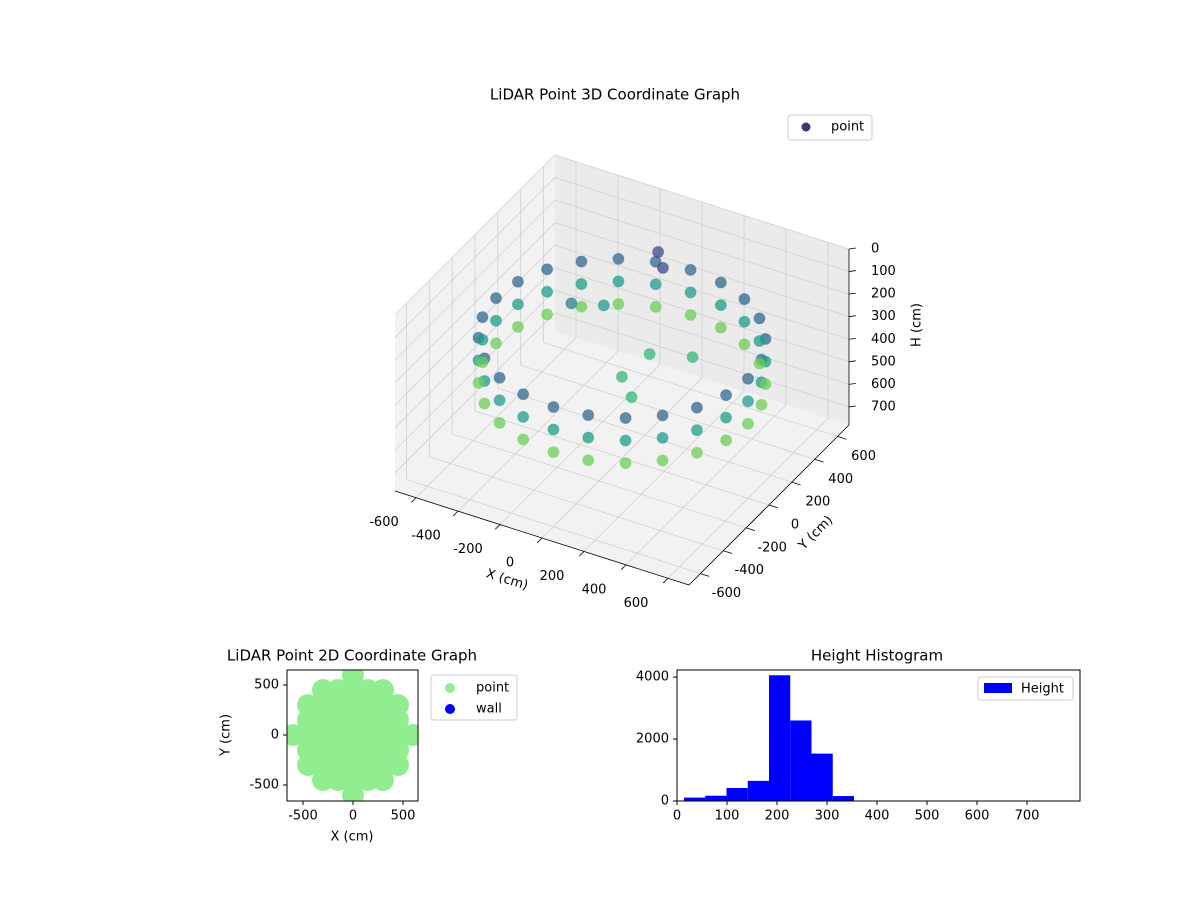 The height and width of the screenshot is (900, 1200). I want to click on y-tick-label: 2000, so click(652, 739).